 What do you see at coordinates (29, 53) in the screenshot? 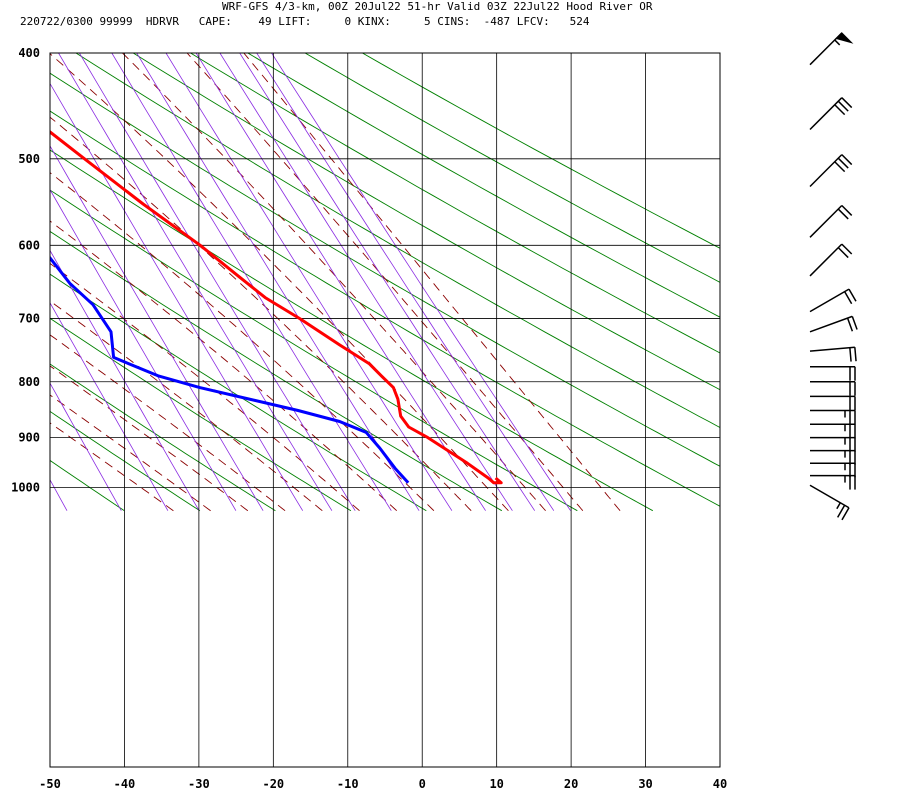
I see `y-tick-label: 400` at bounding box center [29, 53].